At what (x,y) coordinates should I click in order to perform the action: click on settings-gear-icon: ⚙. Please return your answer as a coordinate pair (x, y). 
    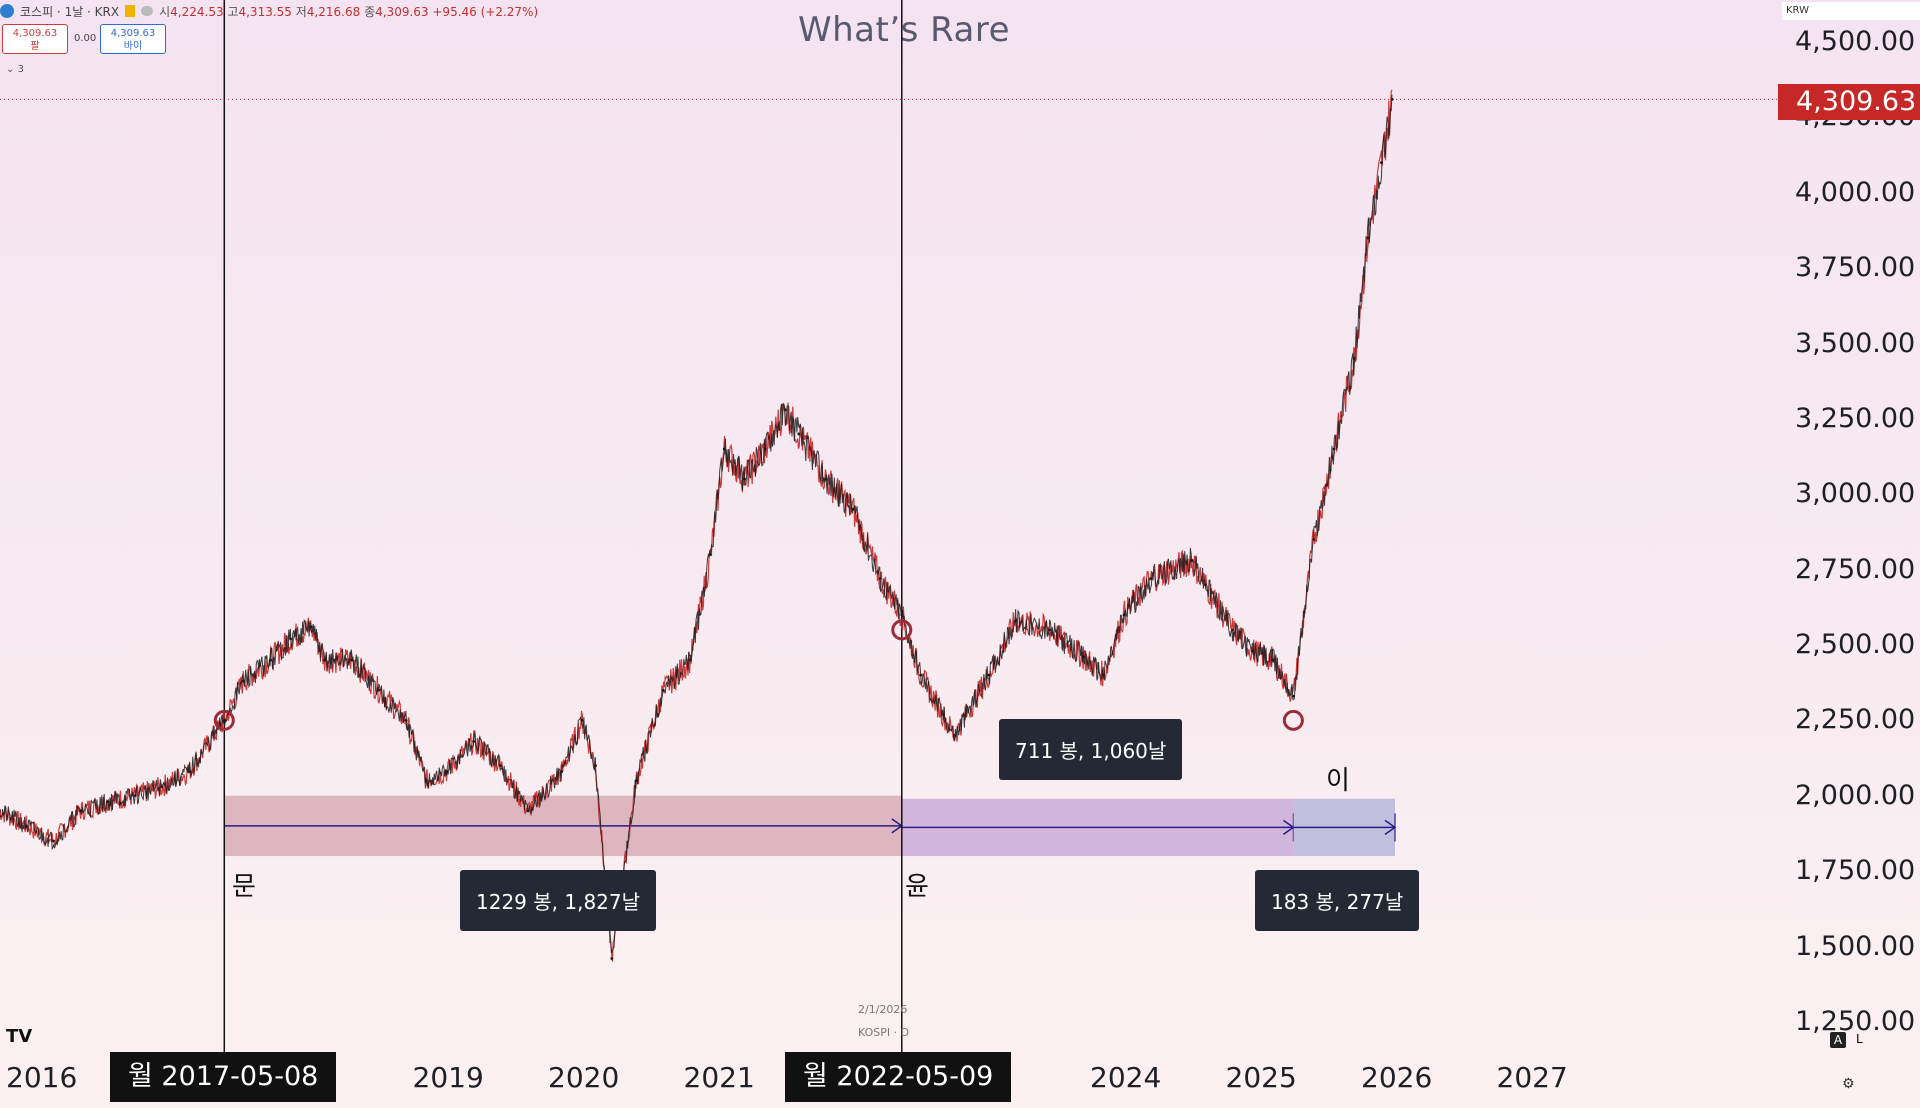
    Looking at the image, I should click on (1848, 1084).